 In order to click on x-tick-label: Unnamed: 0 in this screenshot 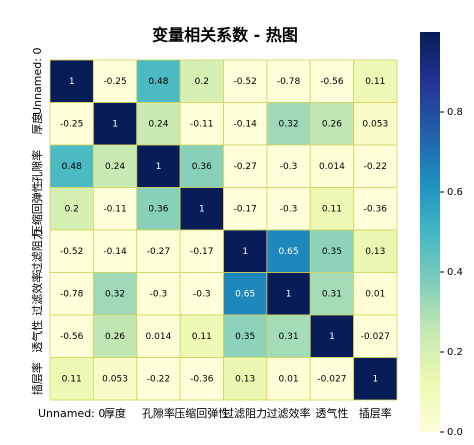, I will do `click(71, 413)`.